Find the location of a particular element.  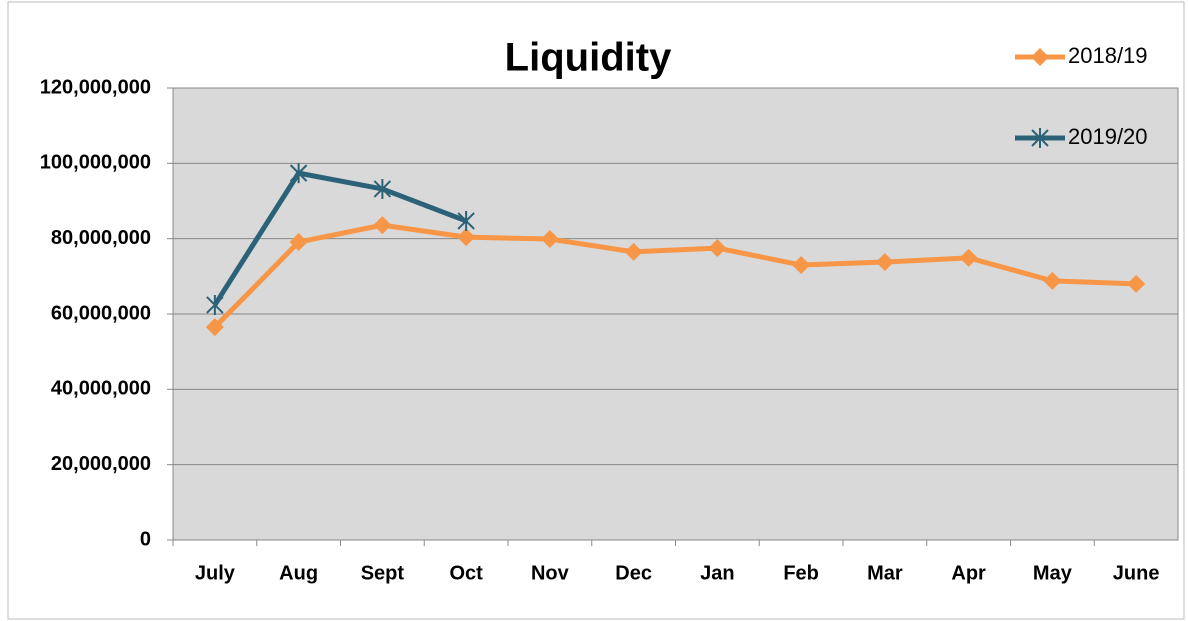

x-tick-label: Oct is located at coordinates (466, 573).